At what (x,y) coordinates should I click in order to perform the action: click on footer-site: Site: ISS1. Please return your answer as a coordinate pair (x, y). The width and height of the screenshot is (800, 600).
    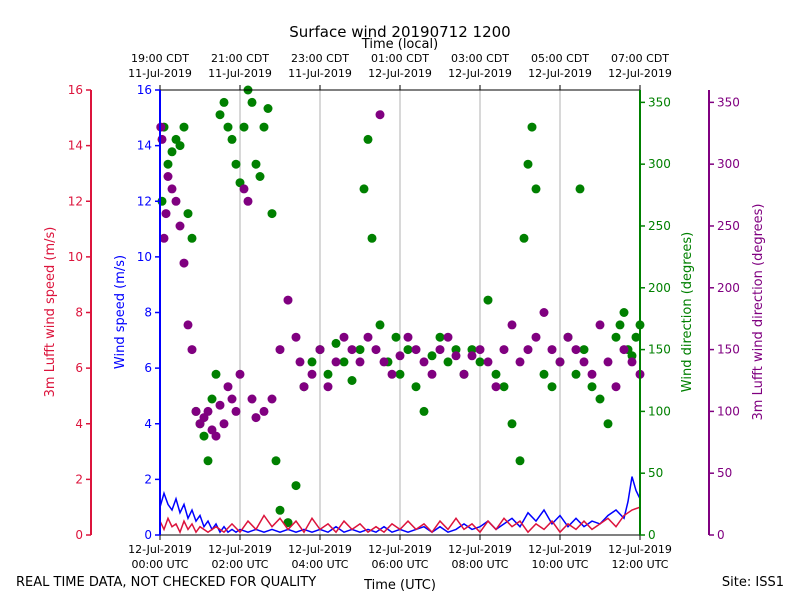
    Looking at the image, I should click on (752, 582).